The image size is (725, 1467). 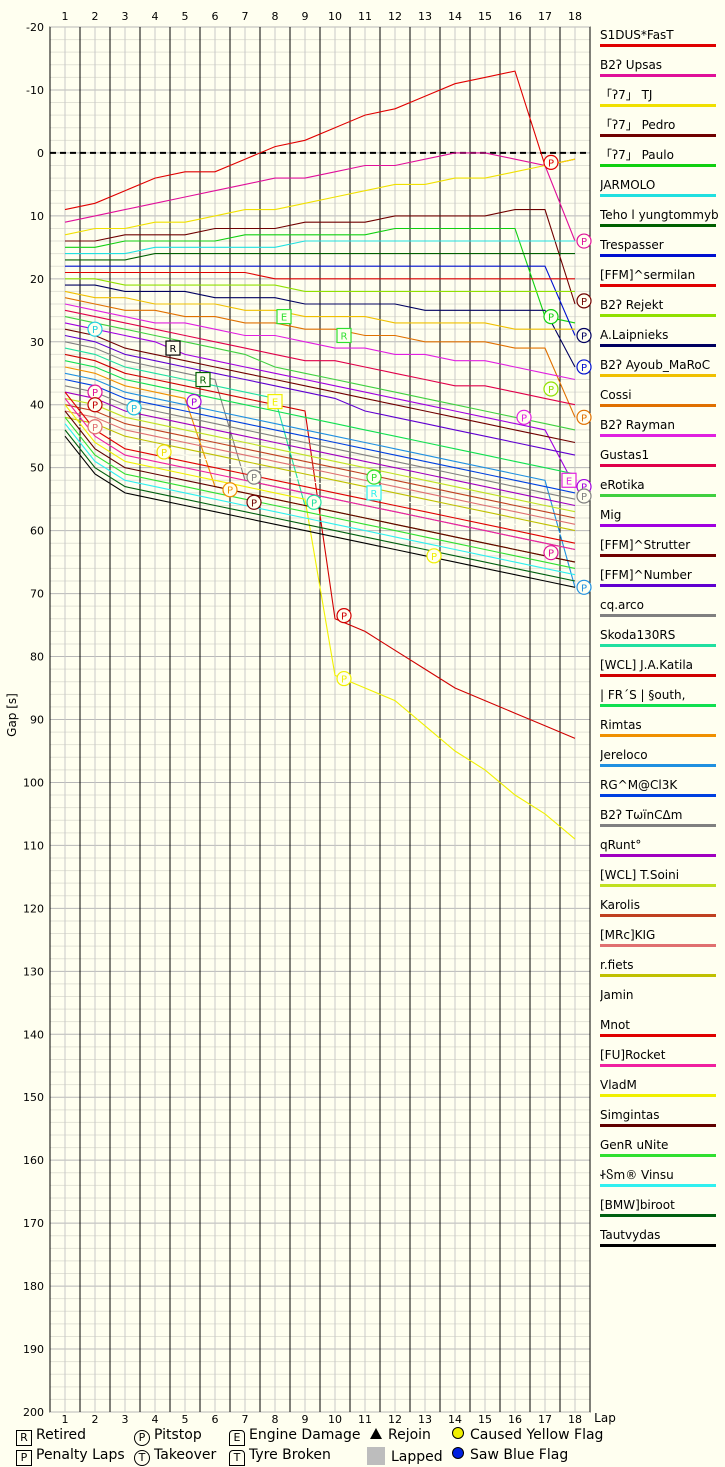 I want to click on legend-item: Karolis, so click(x=659, y=913).